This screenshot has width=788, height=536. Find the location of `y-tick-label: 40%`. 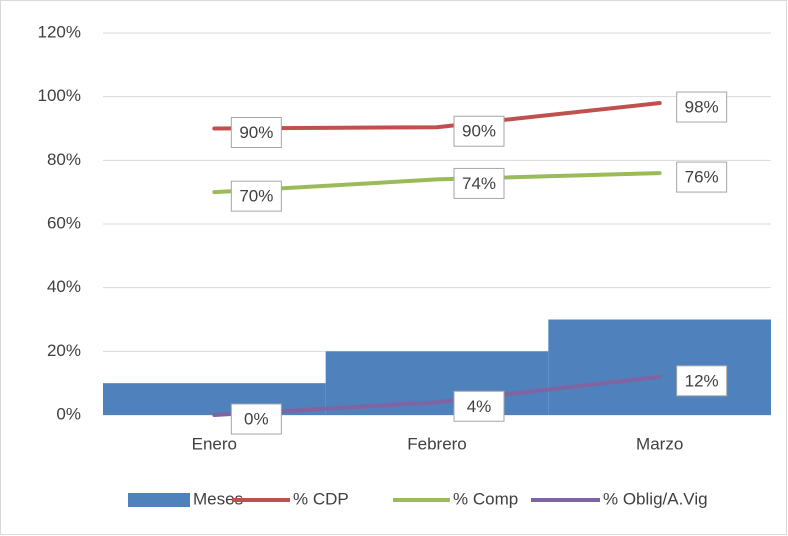

y-tick-label: 40% is located at coordinates (64, 286).